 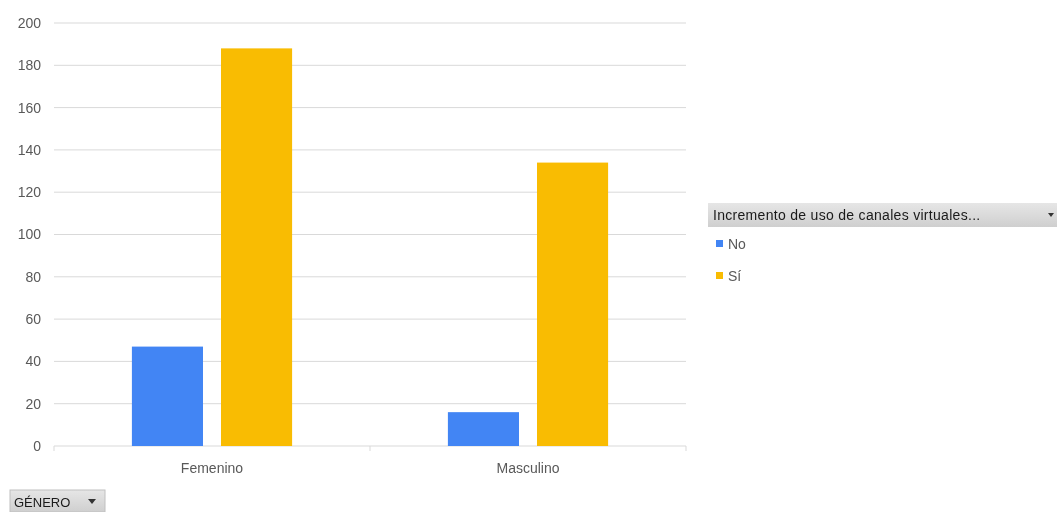 What do you see at coordinates (33, 403) in the screenshot?
I see `y-tick-label: 20` at bounding box center [33, 403].